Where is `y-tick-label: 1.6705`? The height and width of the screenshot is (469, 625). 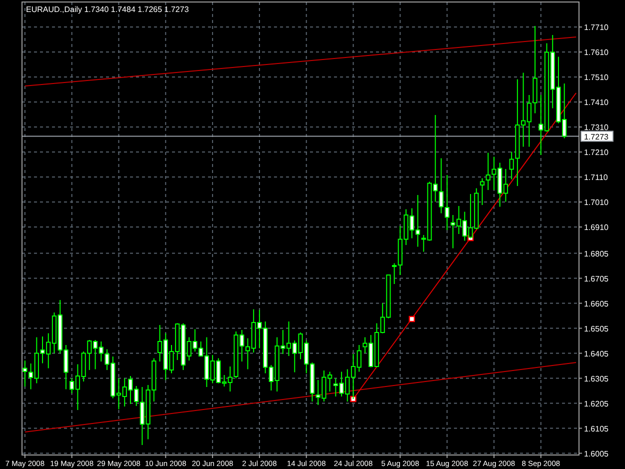
y-tick-label: 1.6705 is located at coordinates (597, 279).